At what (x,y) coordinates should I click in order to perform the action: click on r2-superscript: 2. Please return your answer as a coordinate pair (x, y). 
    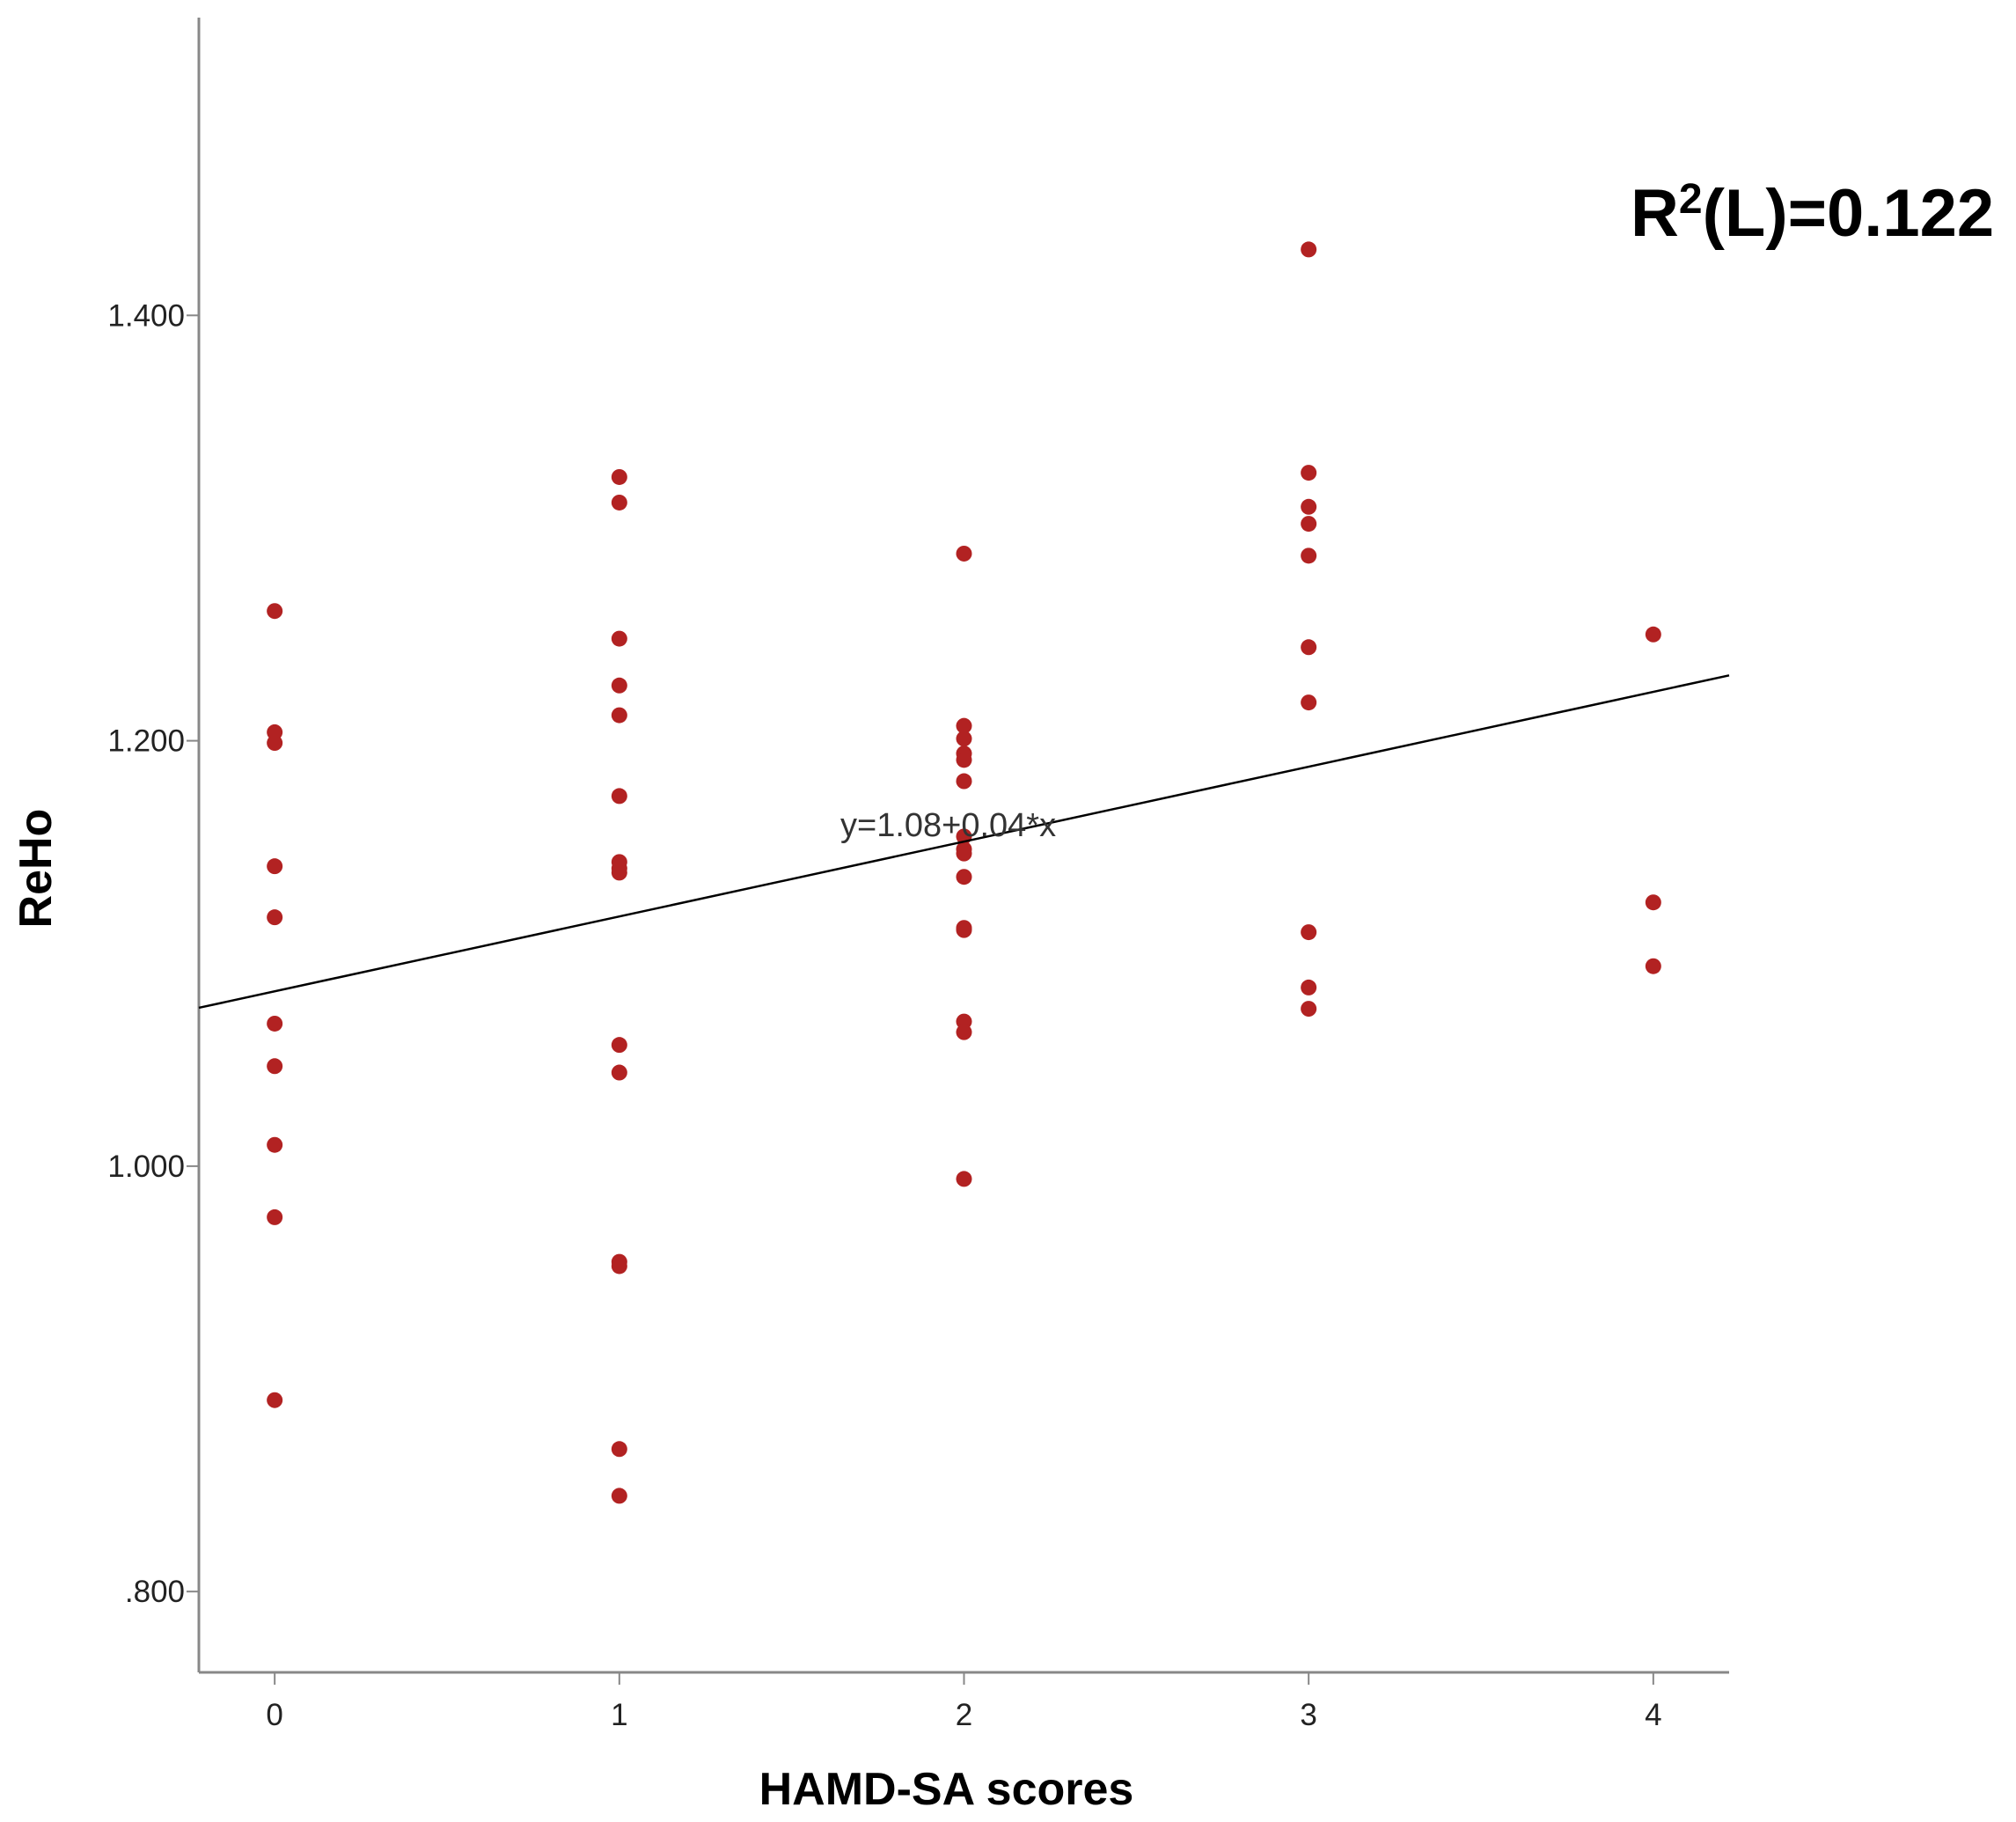
    Looking at the image, I should click on (1691, 200).